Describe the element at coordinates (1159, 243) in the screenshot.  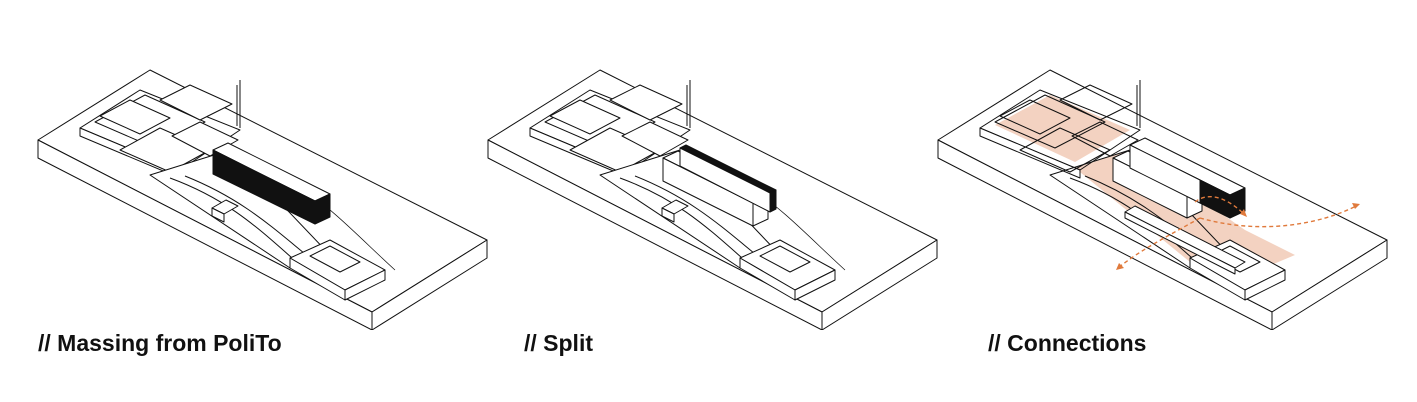
I see `connection-arrow-southwest` at that location.